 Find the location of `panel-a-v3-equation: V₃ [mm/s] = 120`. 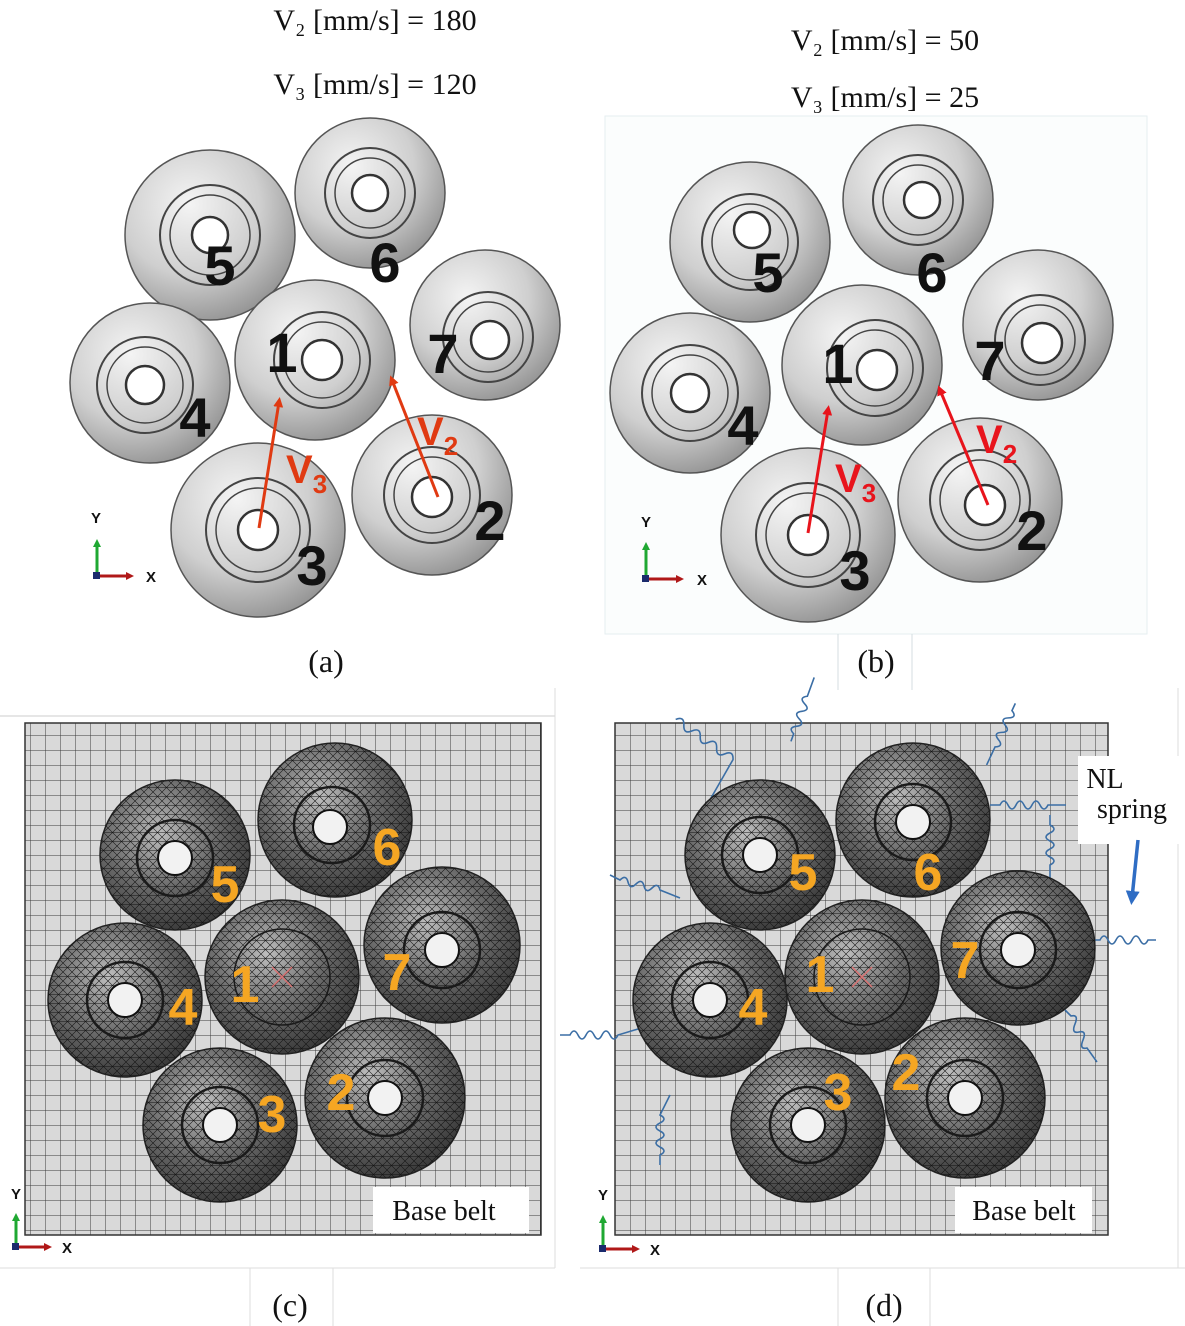

panel-a-v3-equation: V₃ [mm/s] = 120 is located at coordinates (374, 84).